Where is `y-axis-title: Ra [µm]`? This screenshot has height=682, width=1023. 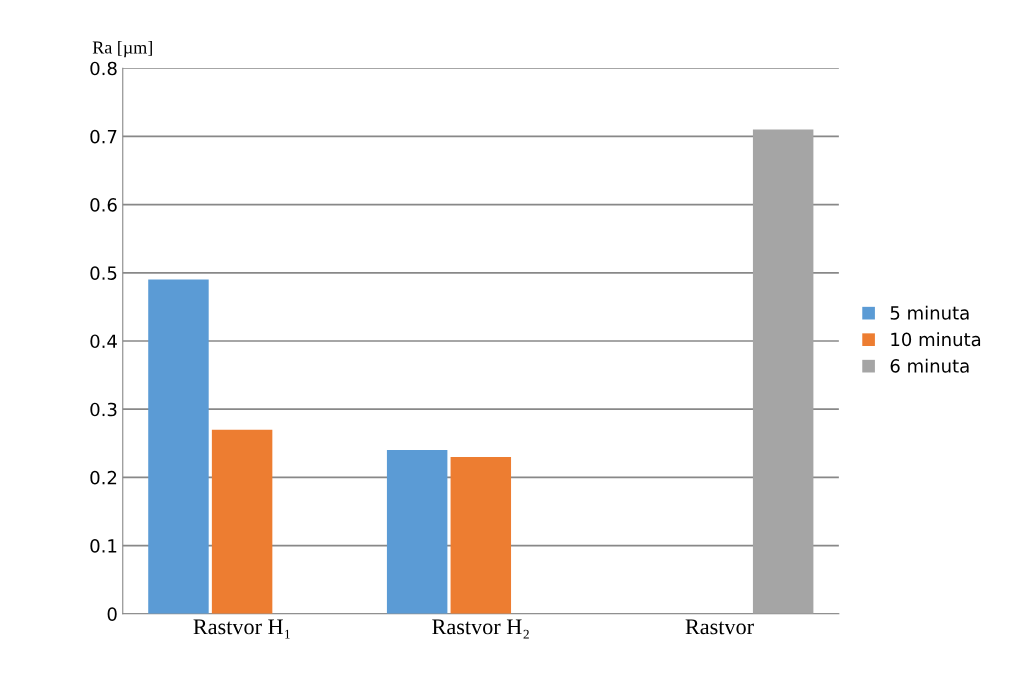
y-axis-title: Ra [µm] is located at coordinates (122, 49).